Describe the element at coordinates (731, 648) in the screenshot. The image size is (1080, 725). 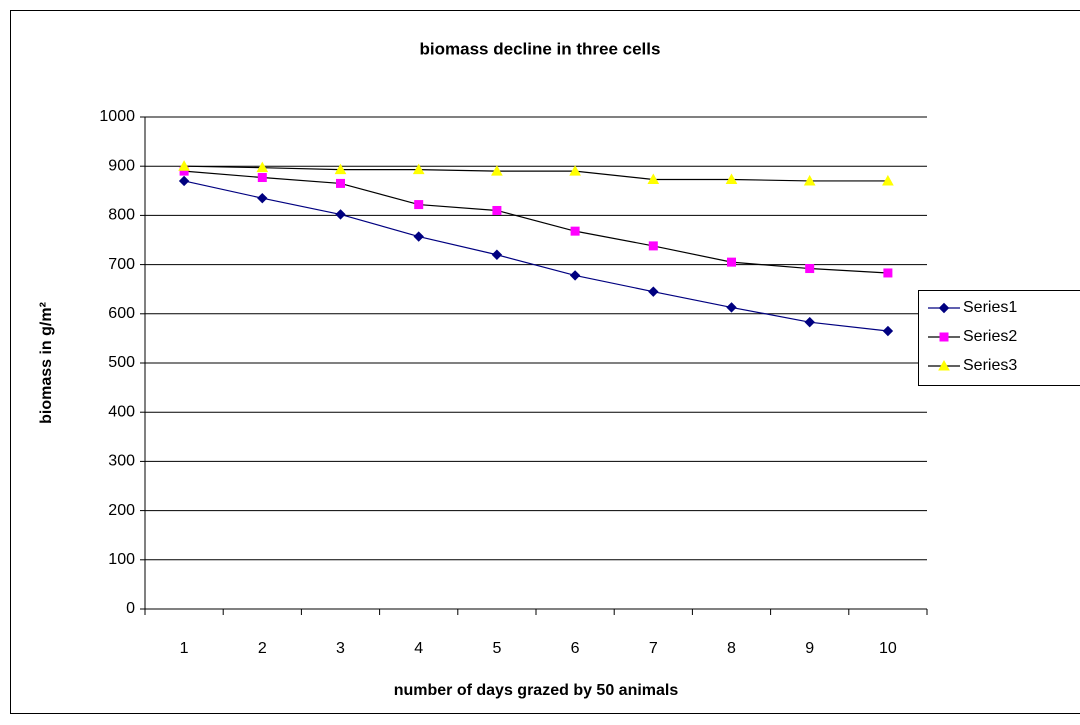
I see `x-tick-label: 8` at that location.